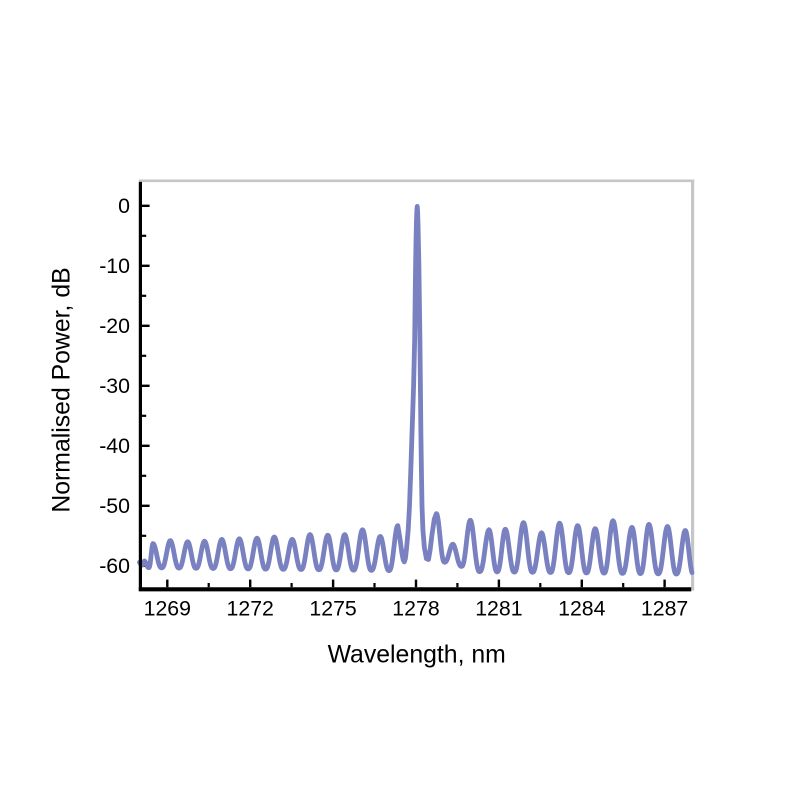 The image size is (800, 800). I want to click on svg-text: -20, so click(114, 326).